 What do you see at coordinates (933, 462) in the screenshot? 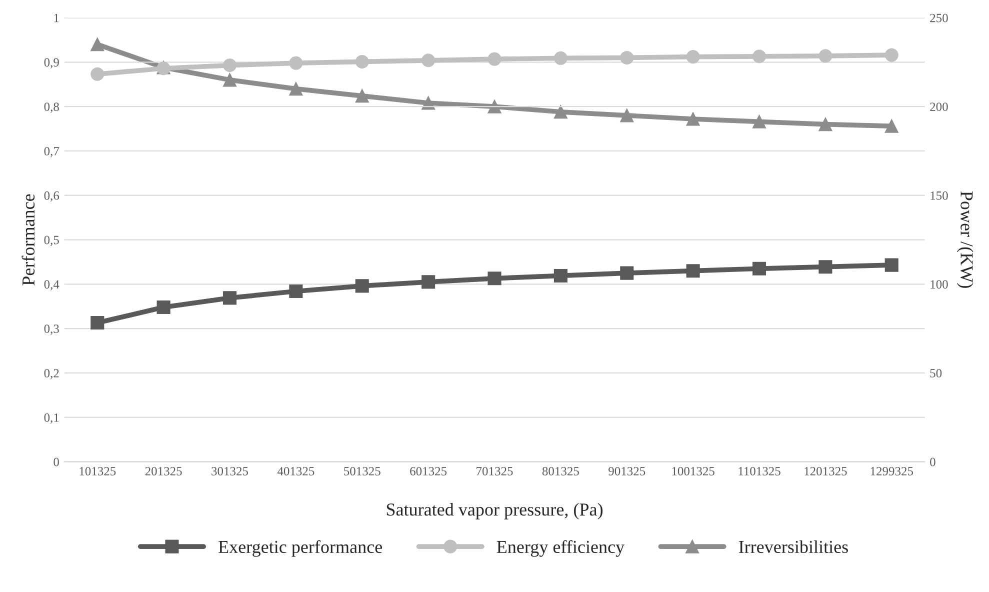
I see `y2-tick-label: 0` at bounding box center [933, 462].